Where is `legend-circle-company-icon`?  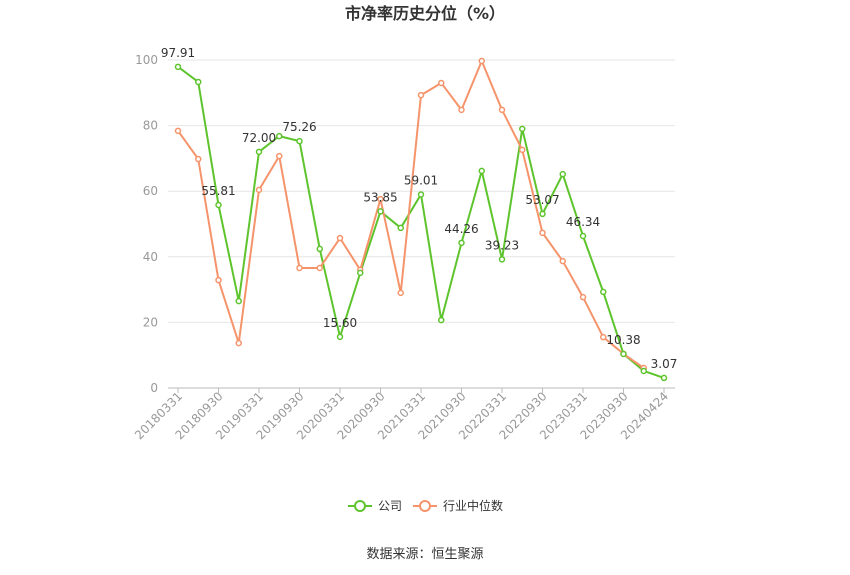 legend-circle-company-icon is located at coordinates (360, 506).